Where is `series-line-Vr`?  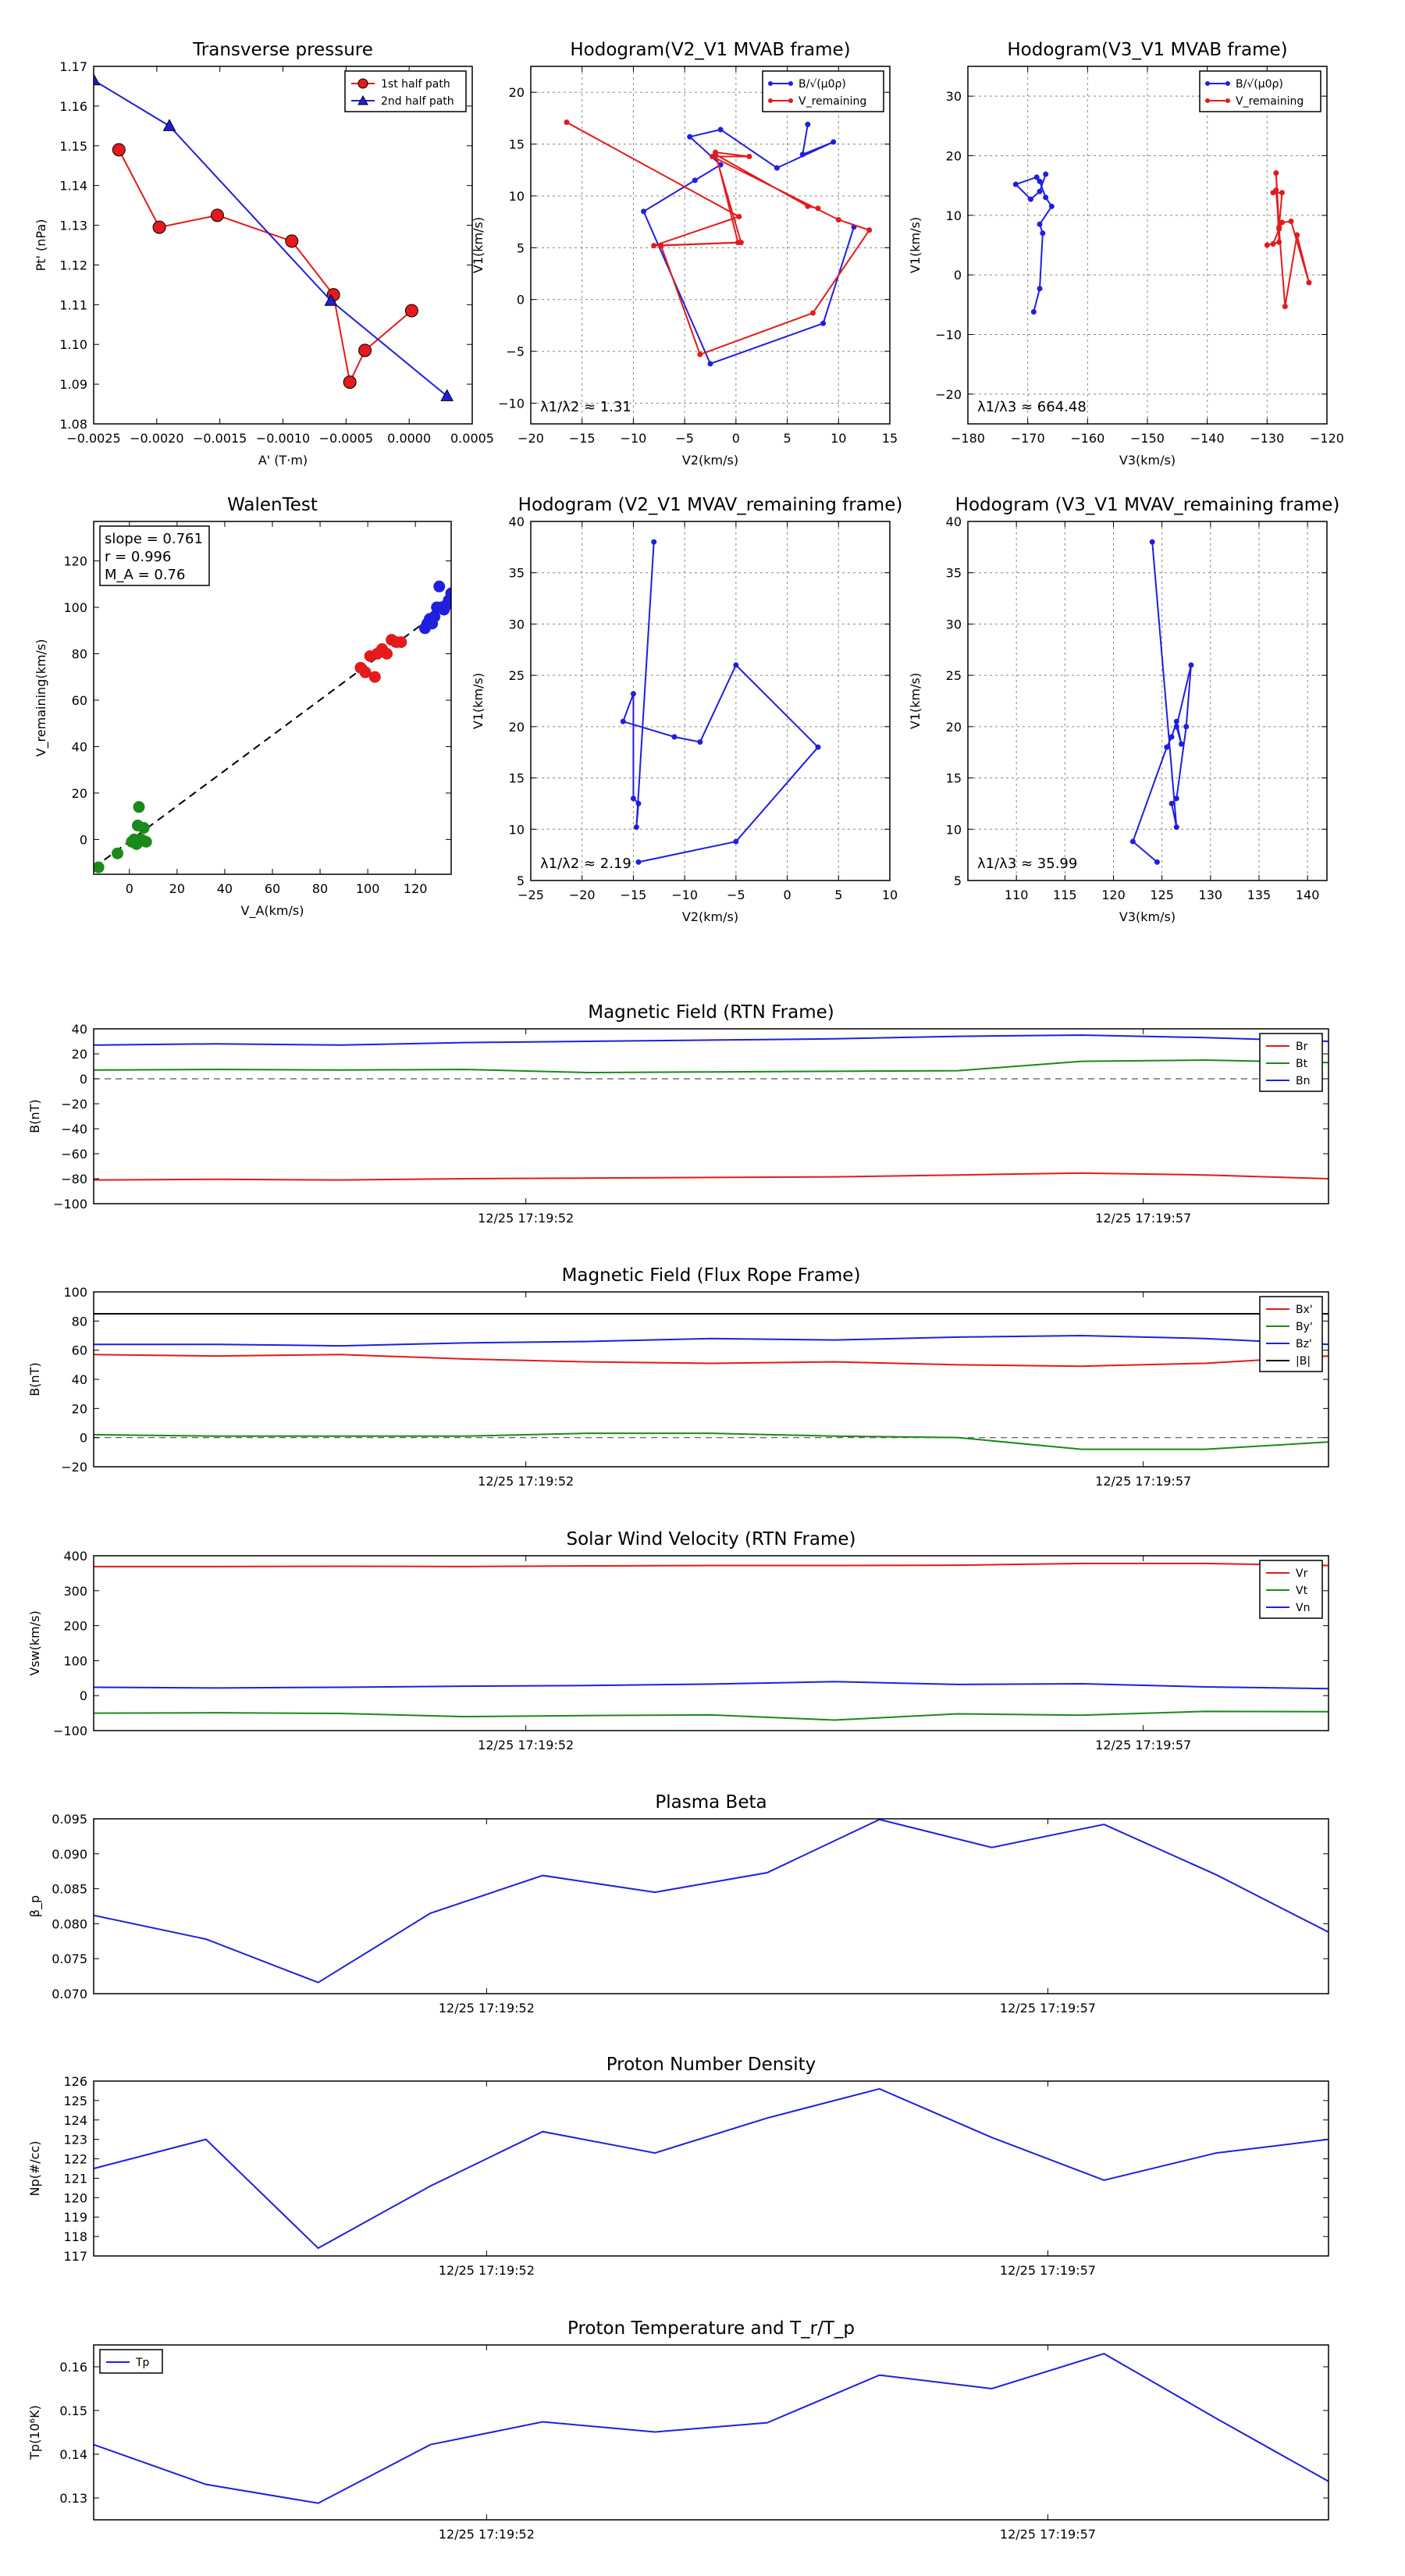 series-line-Vr is located at coordinates (712, 1564).